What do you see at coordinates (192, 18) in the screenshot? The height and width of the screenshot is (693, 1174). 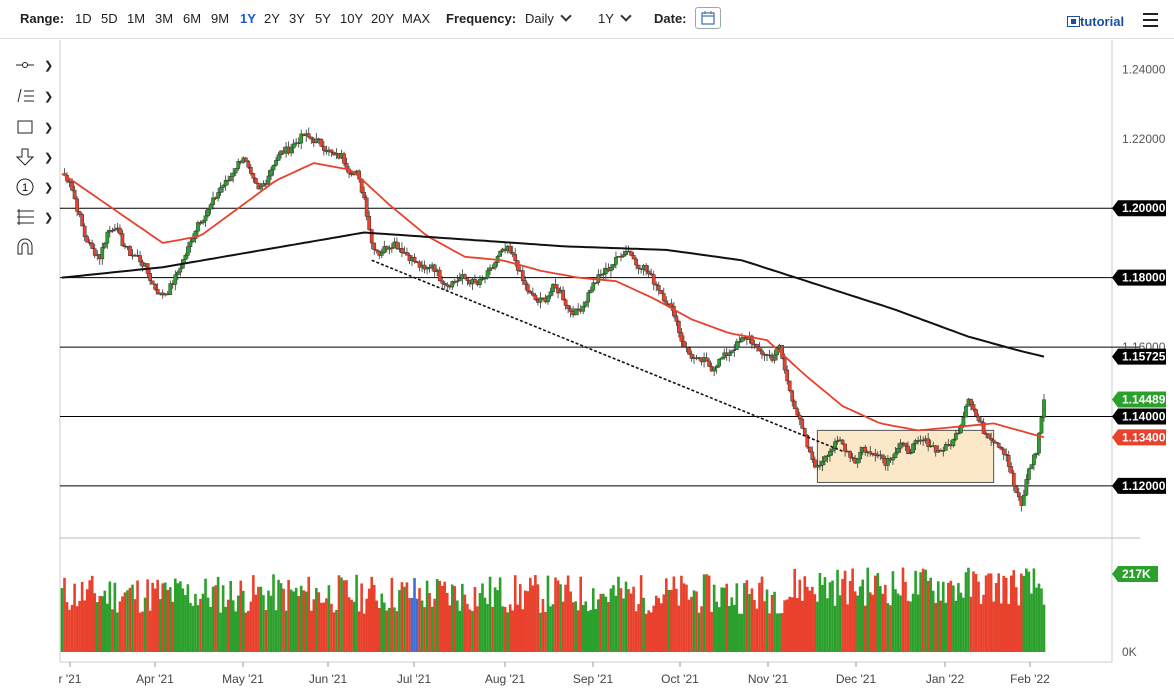 I see `range-button-6m: 6M` at bounding box center [192, 18].